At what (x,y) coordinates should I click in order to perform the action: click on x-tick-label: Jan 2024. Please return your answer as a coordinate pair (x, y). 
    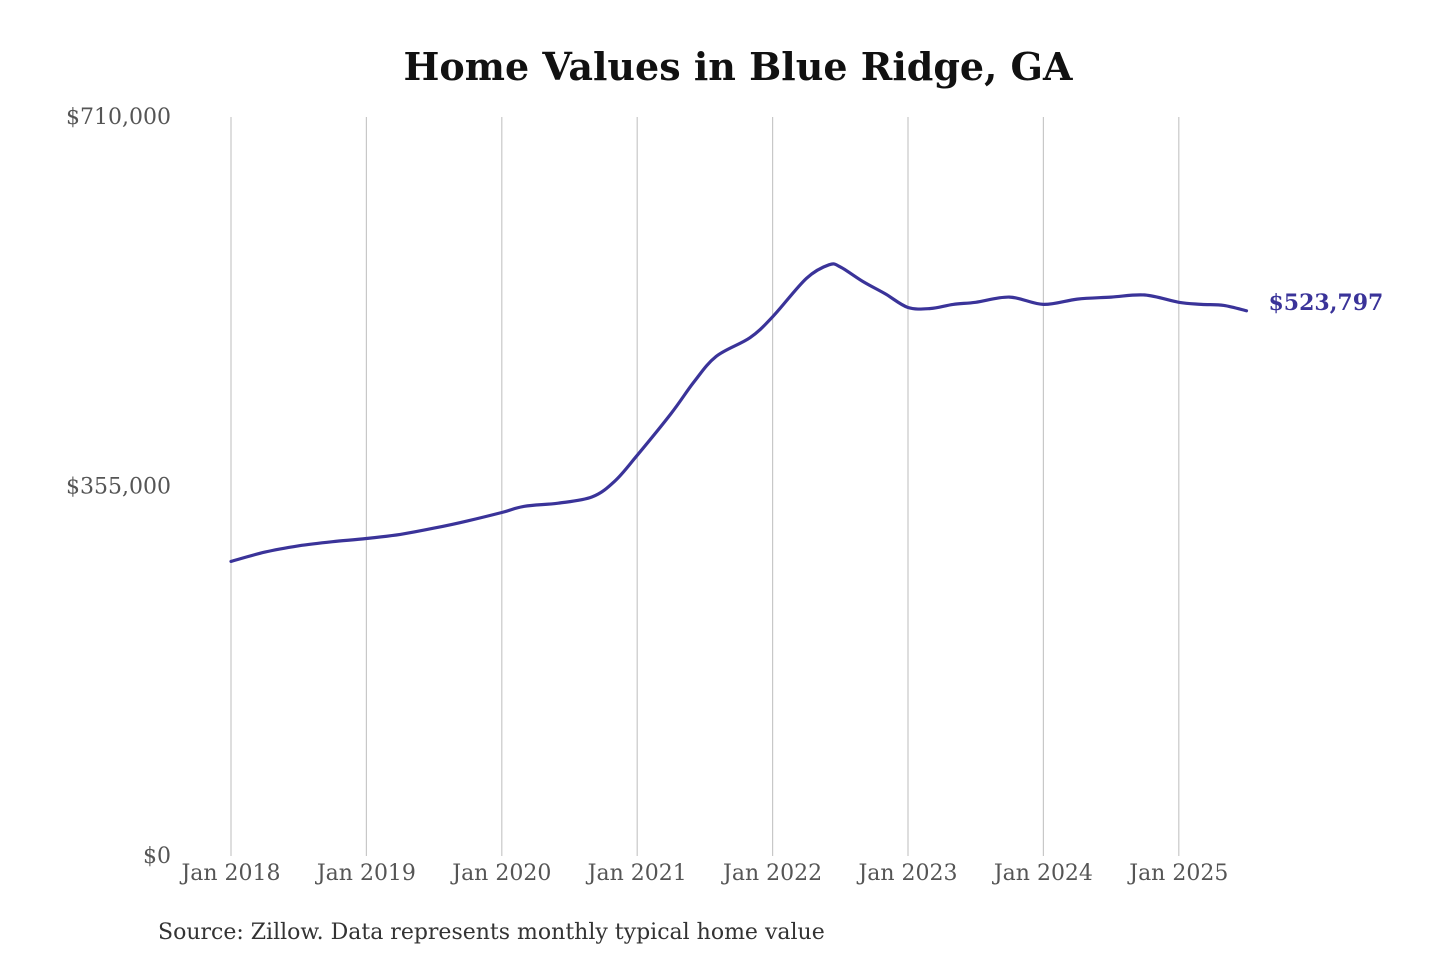
    Looking at the image, I should click on (1042, 873).